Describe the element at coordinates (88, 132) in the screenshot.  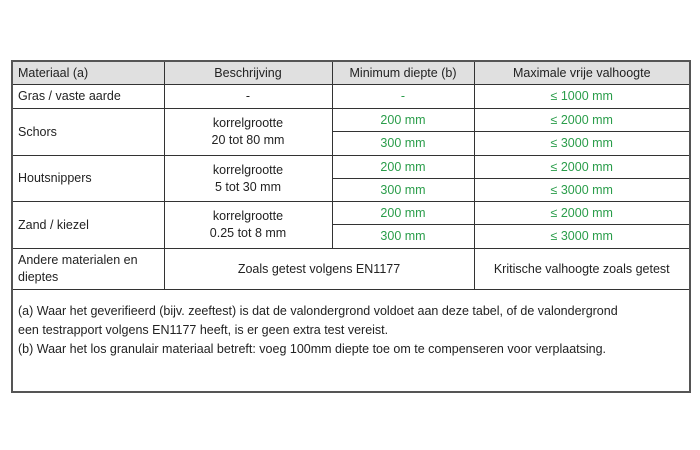
I see `material-cell: Schors` at that location.